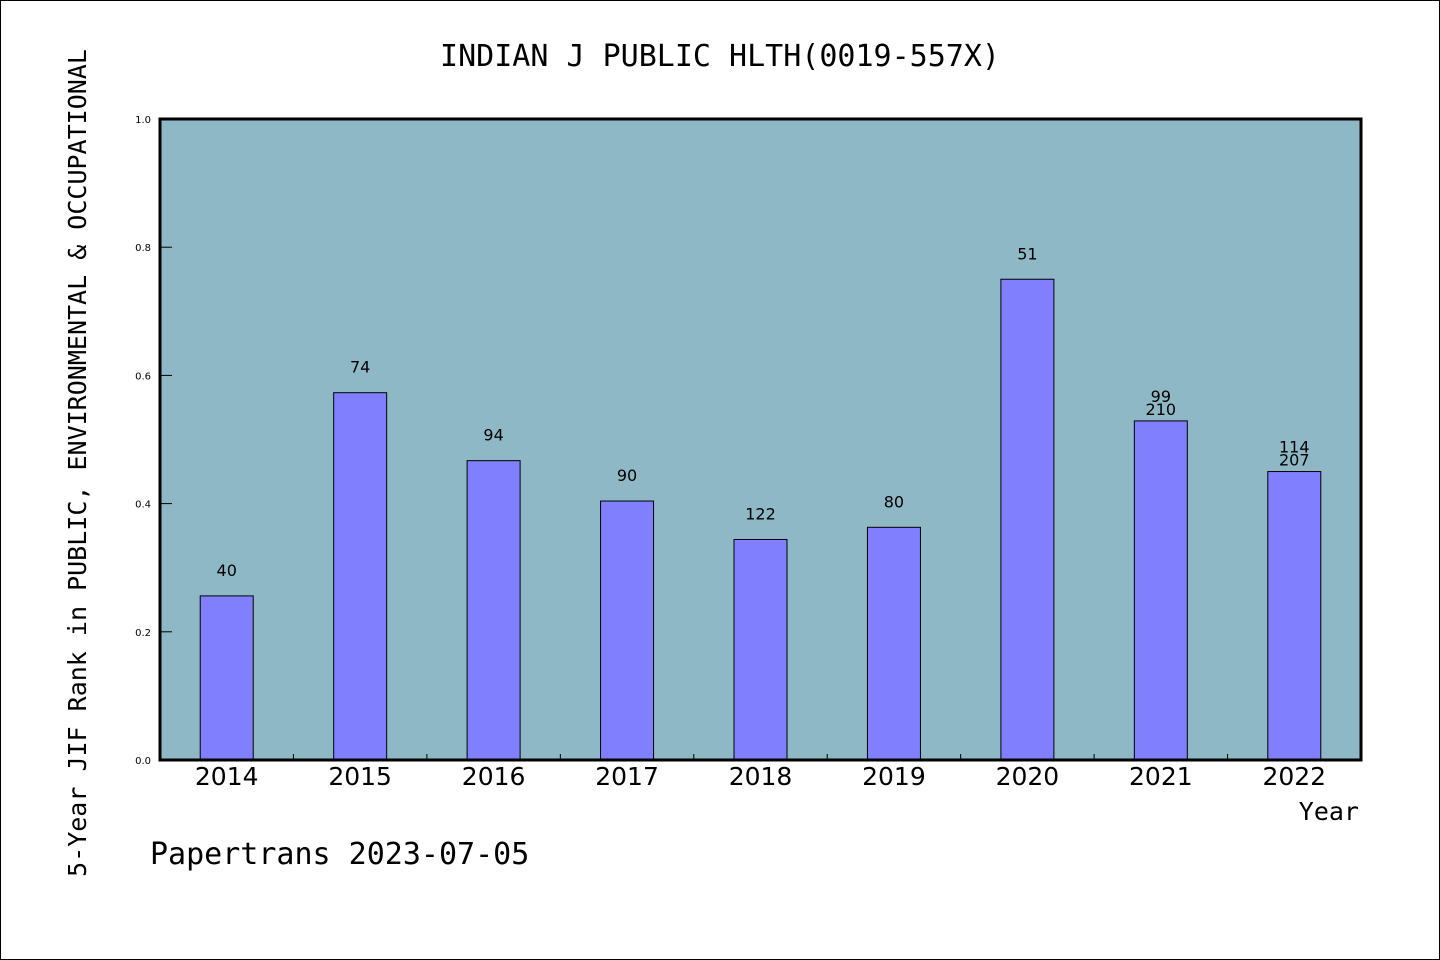  Describe the element at coordinates (720, 56) in the screenshot. I see `chart-title: INDIAN J PUBLIC HLTH(0019-557X)` at that location.